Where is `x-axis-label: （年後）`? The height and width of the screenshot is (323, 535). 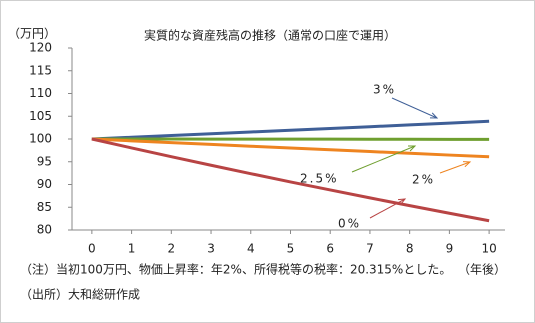 x-axis-label: （年後） is located at coordinates (482, 270).